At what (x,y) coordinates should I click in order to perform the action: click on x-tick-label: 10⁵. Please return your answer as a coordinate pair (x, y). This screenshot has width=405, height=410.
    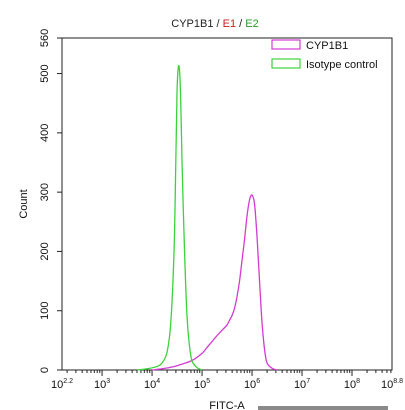
    Looking at the image, I should click on (202, 384).